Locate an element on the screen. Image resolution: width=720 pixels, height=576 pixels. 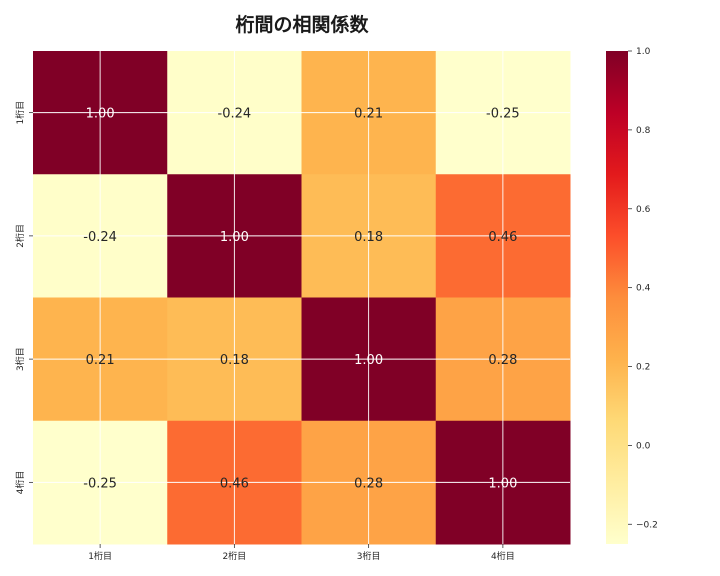
colorbar-tick-label: 0.2 is located at coordinates (643, 368).